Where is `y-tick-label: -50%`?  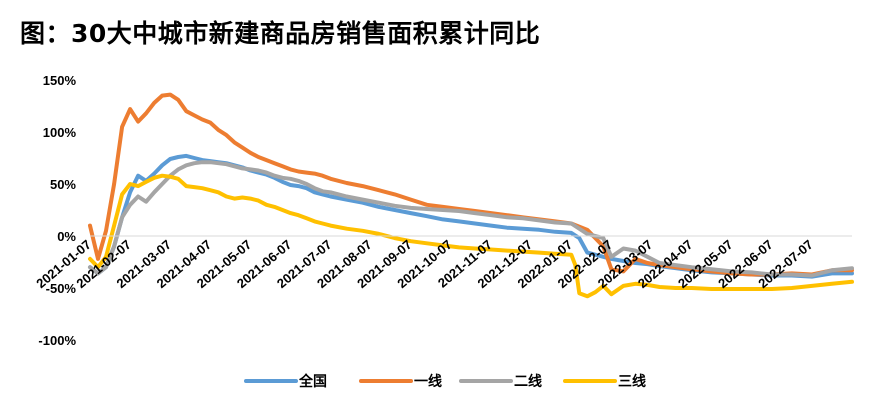
y-tick-label: -50% is located at coordinates (61, 288).